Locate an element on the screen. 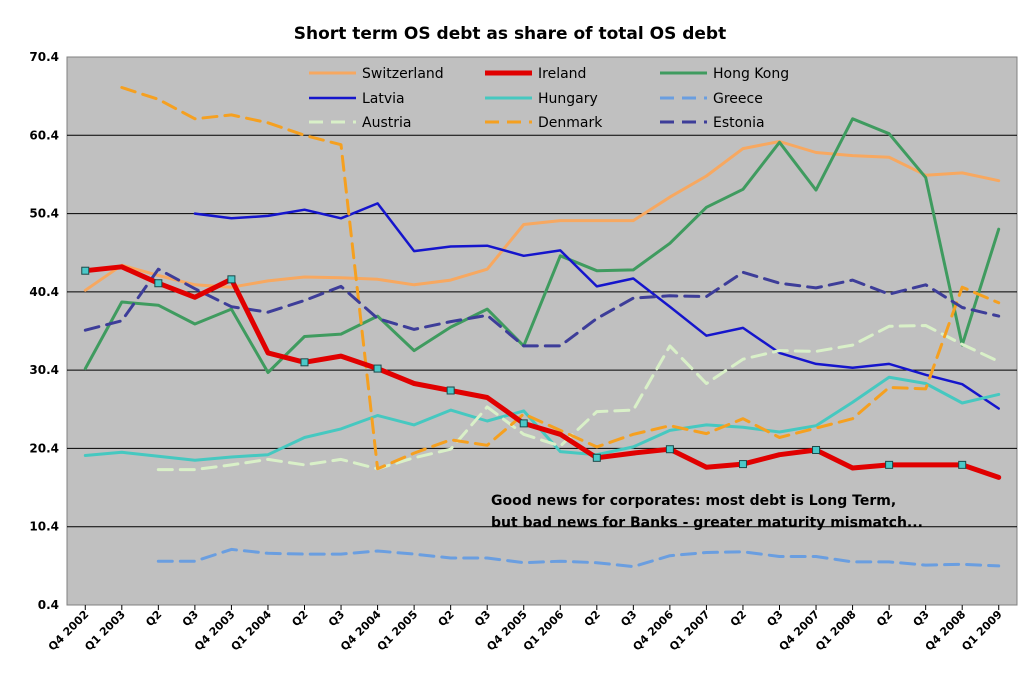 Image resolution: width=1020 pixels, height=689 pixels. series-greece is located at coordinates (578, 558).